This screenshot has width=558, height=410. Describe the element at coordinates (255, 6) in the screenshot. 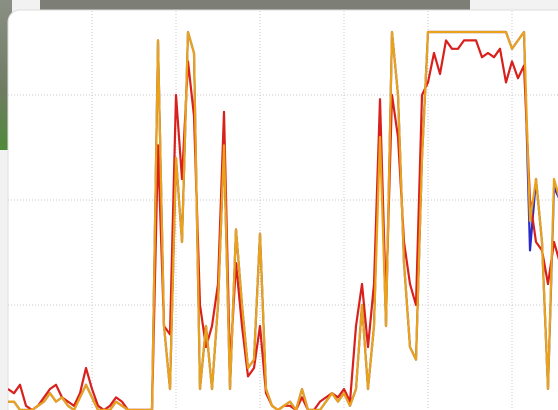

I see `background-photo` at that location.